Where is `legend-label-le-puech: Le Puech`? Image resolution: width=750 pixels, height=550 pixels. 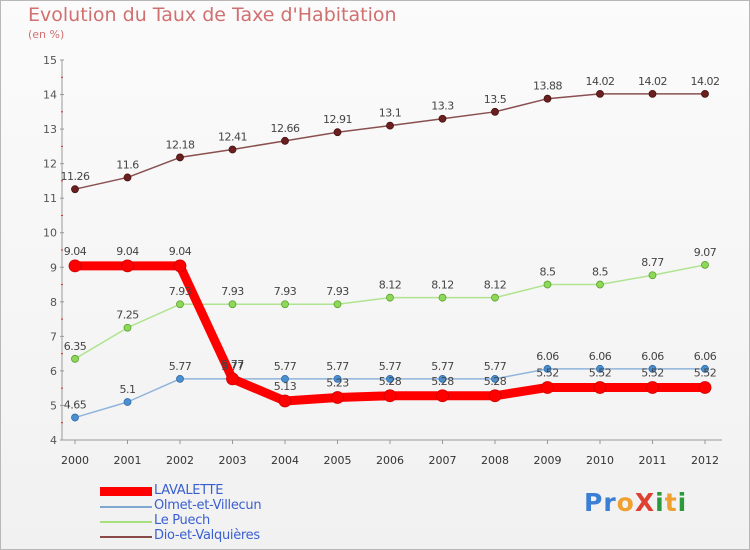
legend-label-le-puech: Le Puech is located at coordinates (182, 520).